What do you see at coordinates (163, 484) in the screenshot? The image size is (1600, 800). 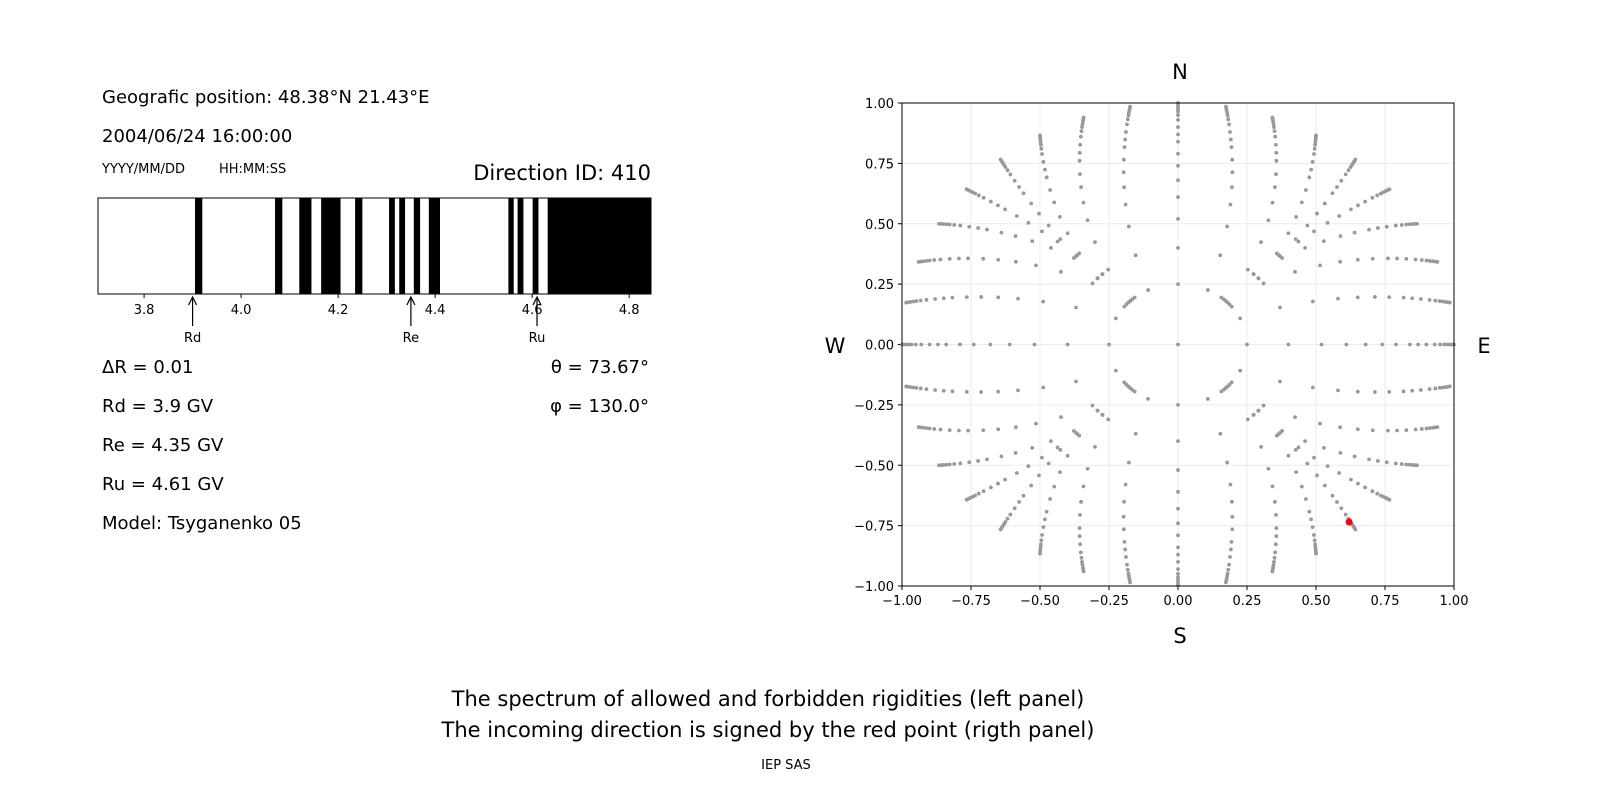 I see `ru-value: Ru = 4.61 GV` at bounding box center [163, 484].